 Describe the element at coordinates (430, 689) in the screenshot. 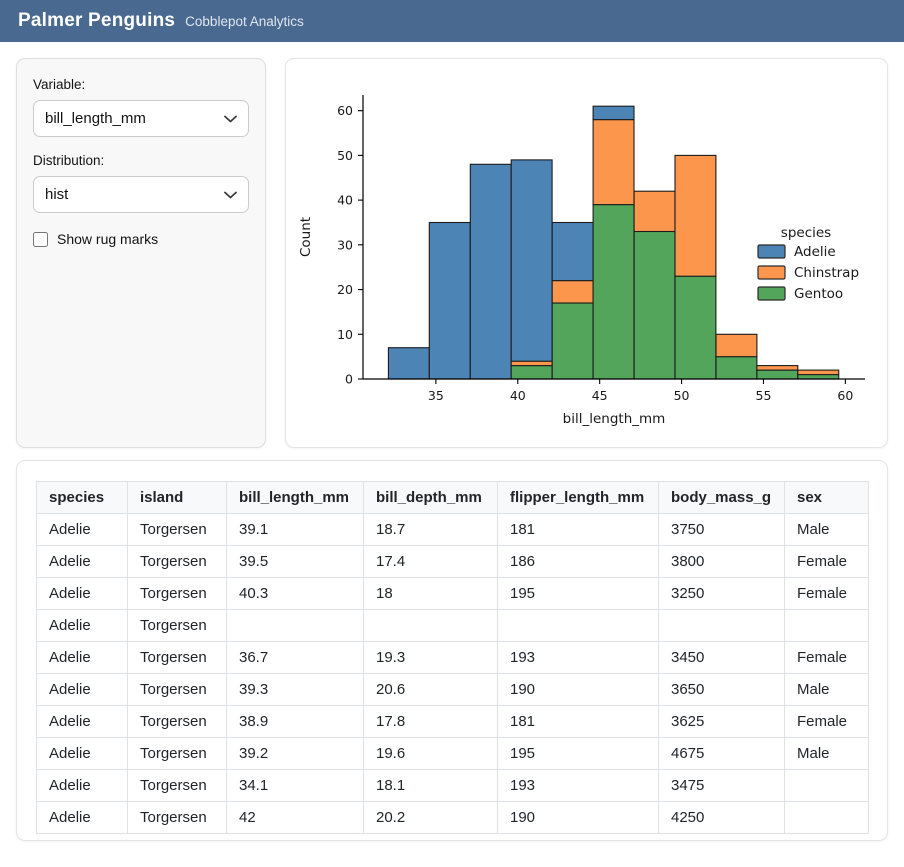

I see `table-cell: 20.6` at that location.